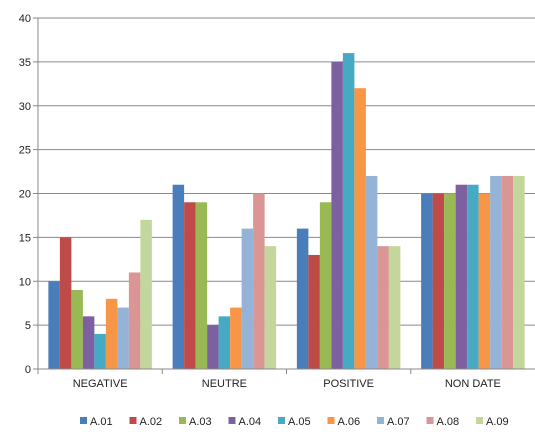  What do you see at coordinates (100, 384) in the screenshot?
I see `x-category-label: NEGATIVE` at bounding box center [100, 384].